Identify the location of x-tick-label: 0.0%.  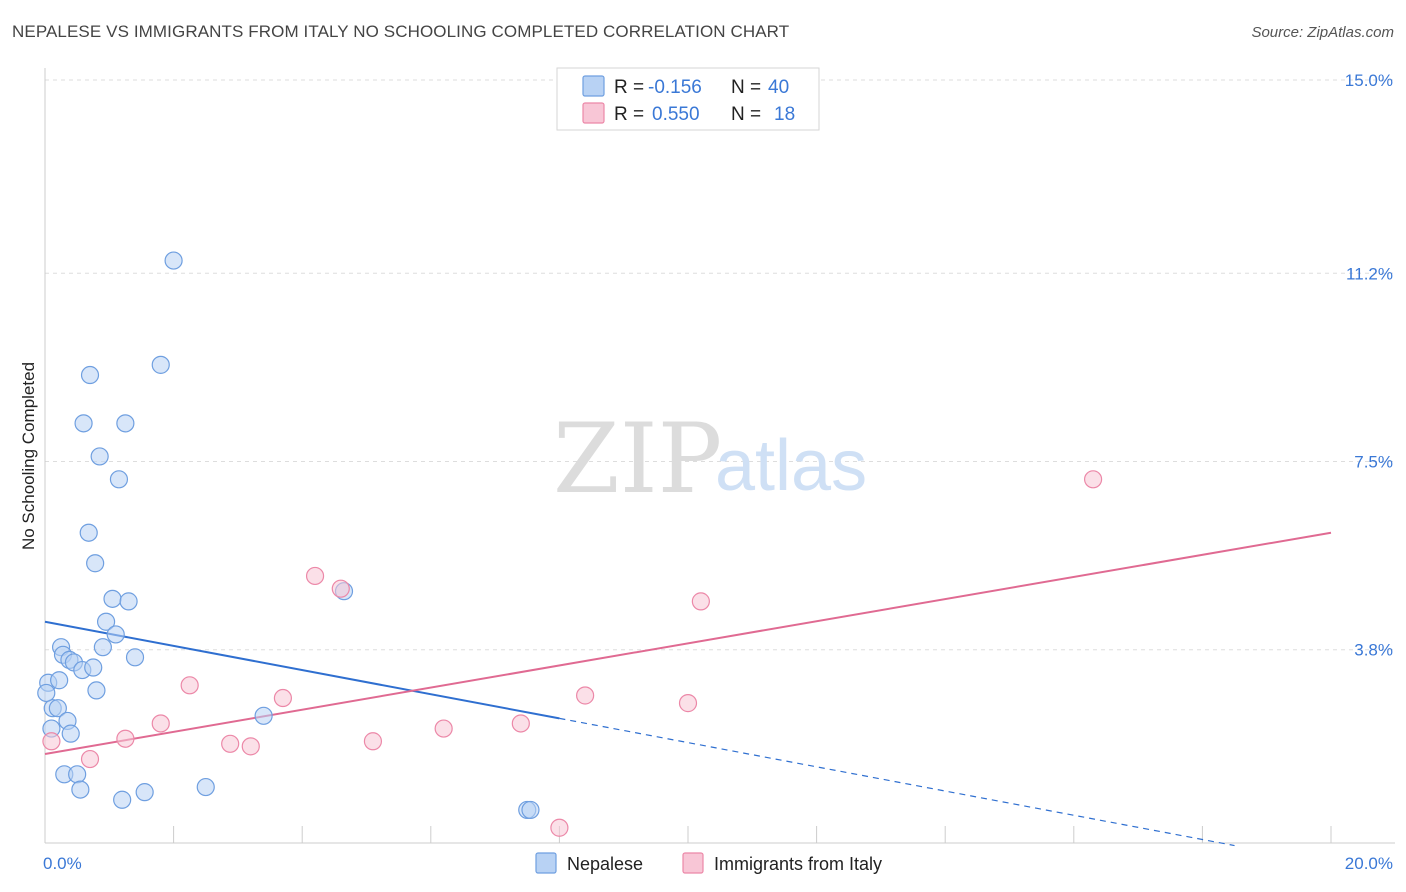
(62, 863).